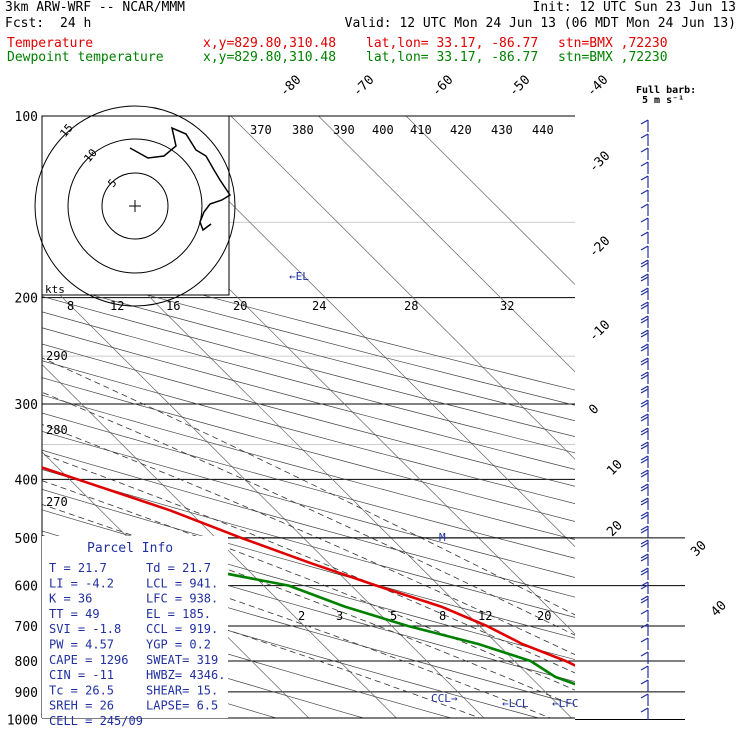 This screenshot has width=740, height=740. I want to click on lcl-marker: ←LCL, so click(515, 703).